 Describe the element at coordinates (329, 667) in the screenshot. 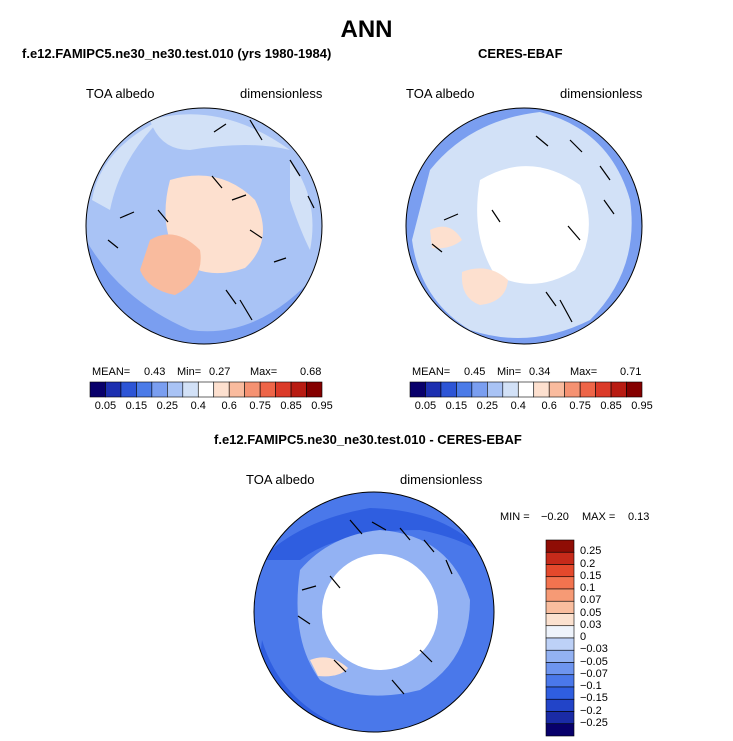

I see `diff-greenland-positive` at that location.